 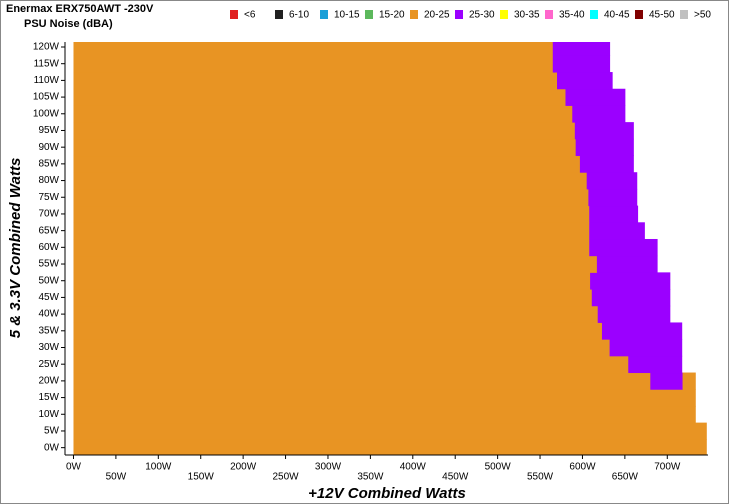 I want to click on y-tick-label: 10W, so click(x=48, y=414).